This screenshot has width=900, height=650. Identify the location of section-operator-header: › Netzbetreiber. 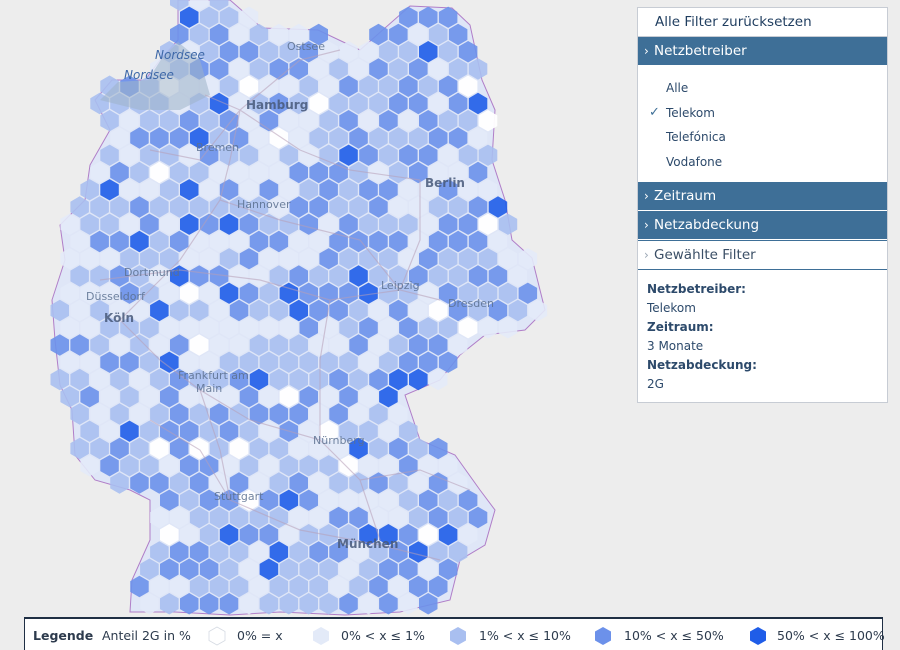
(762, 51).